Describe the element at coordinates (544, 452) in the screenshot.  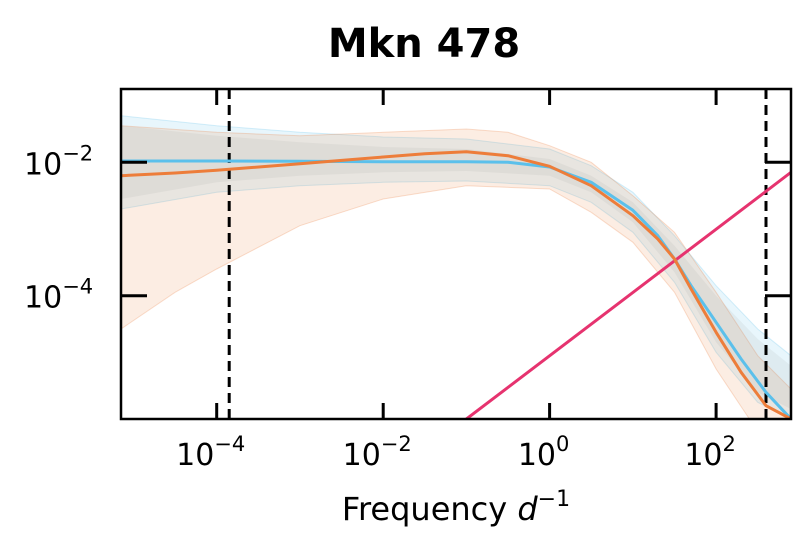
I see `x-tick-label: 10⁰` at that location.